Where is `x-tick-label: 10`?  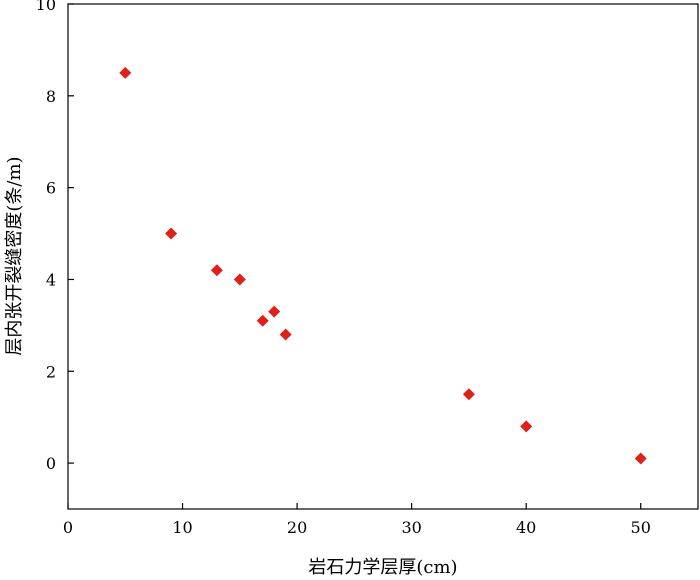
x-tick-label: 10 is located at coordinates (182, 527).